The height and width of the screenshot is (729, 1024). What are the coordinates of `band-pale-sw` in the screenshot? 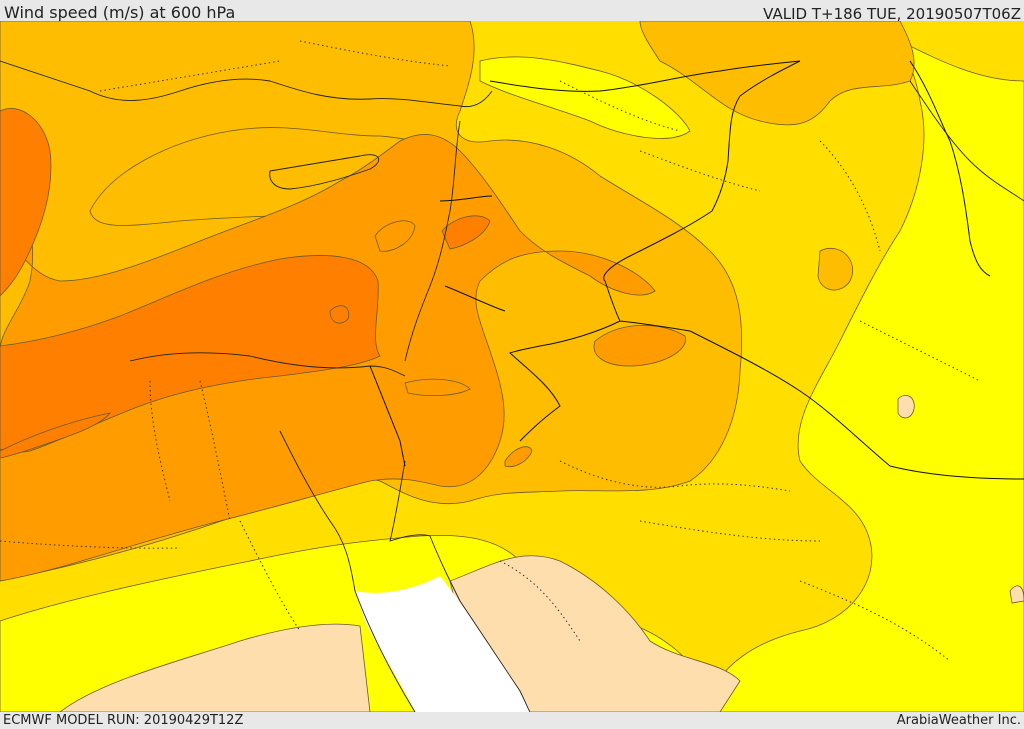 It's located at (215, 667).